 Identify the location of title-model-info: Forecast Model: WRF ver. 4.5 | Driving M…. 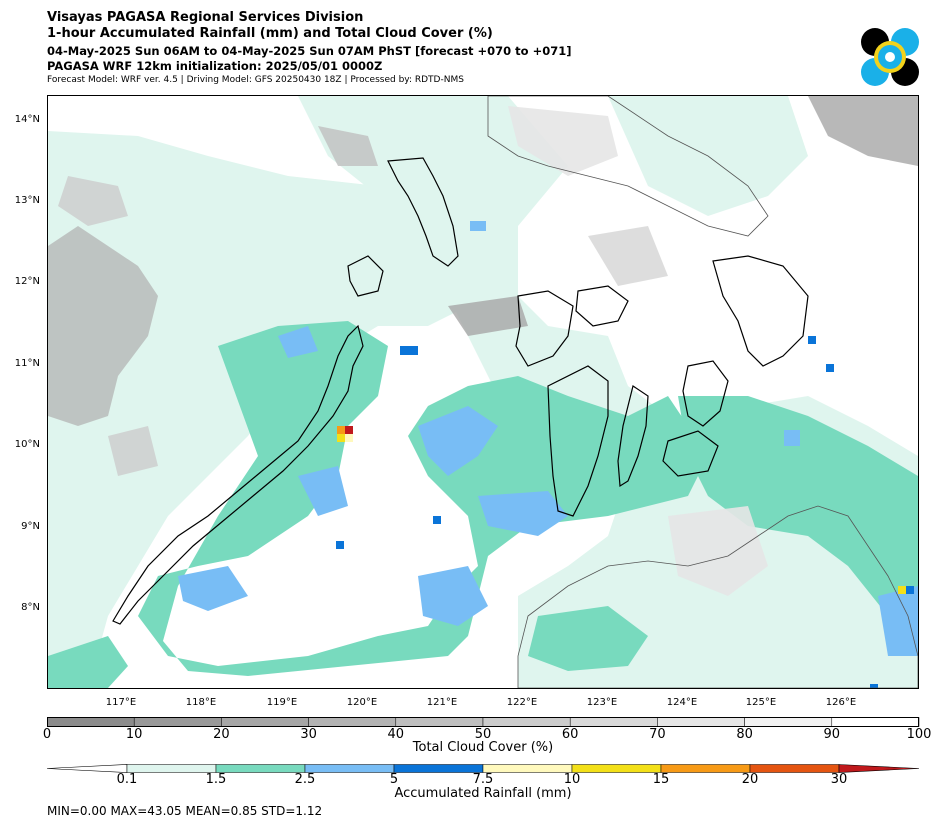
(255, 80).